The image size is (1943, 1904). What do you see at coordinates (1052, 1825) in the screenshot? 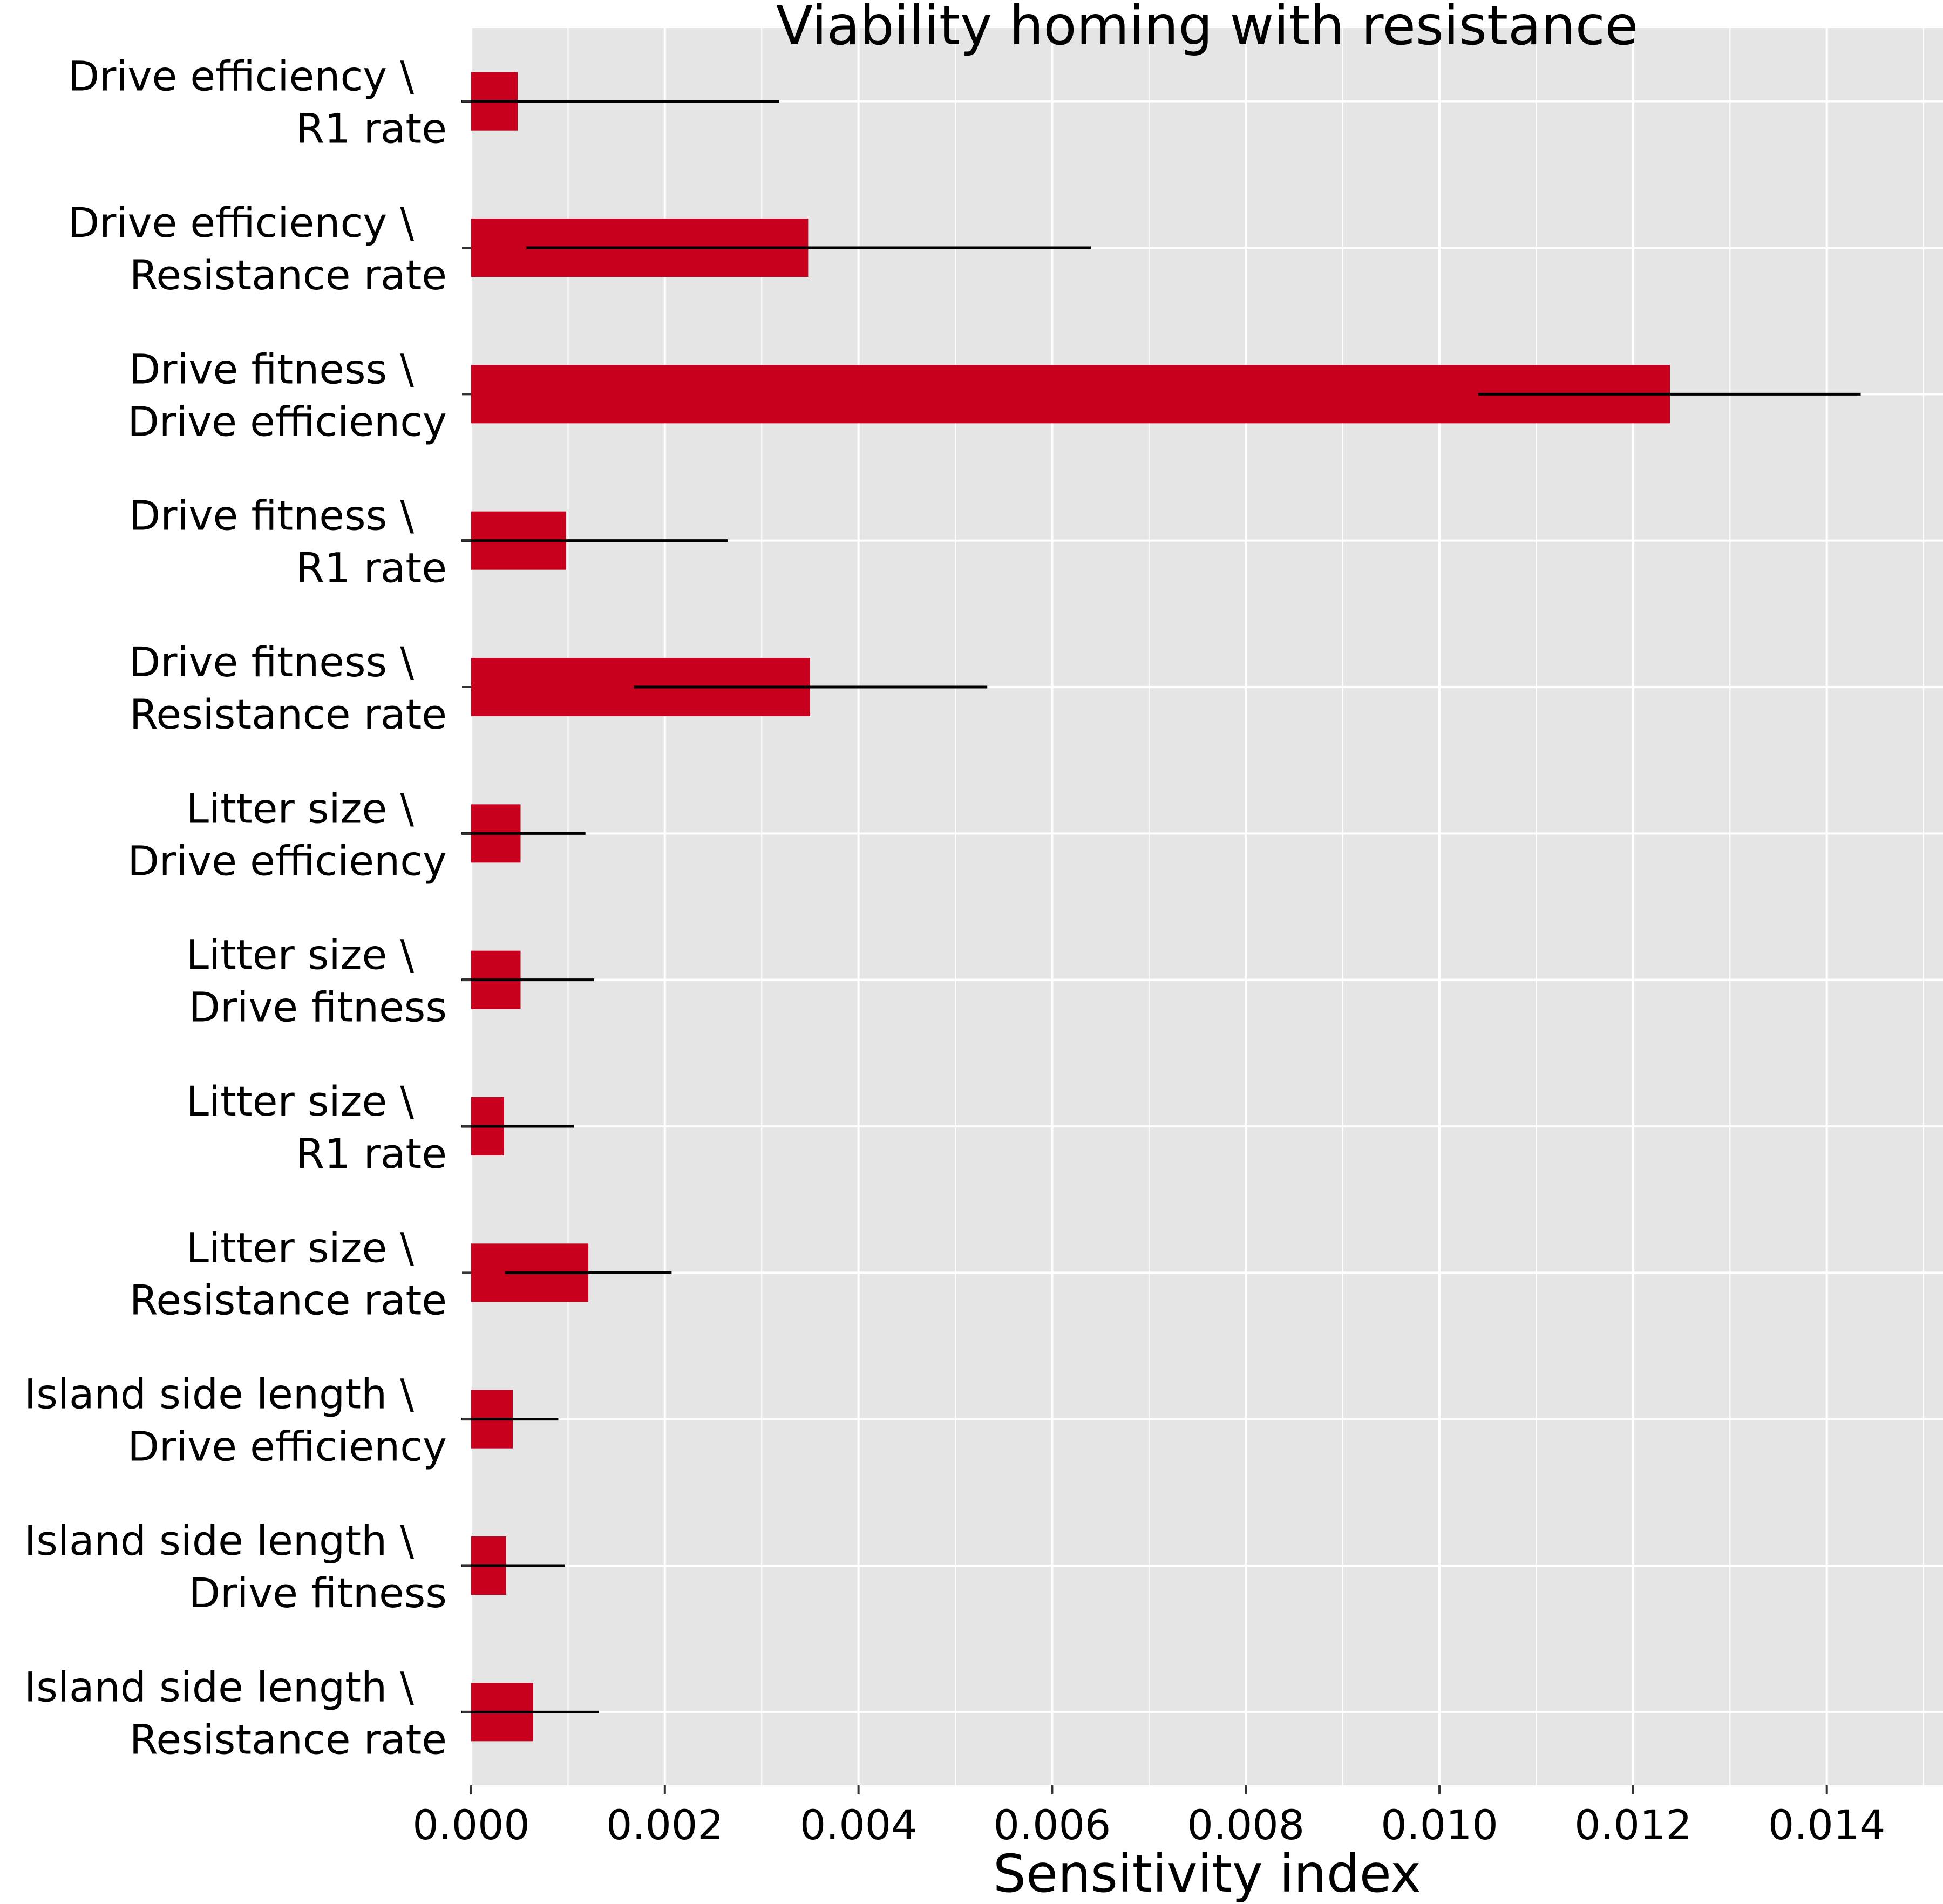
I see `x-tick-label: 0.006` at bounding box center [1052, 1825].